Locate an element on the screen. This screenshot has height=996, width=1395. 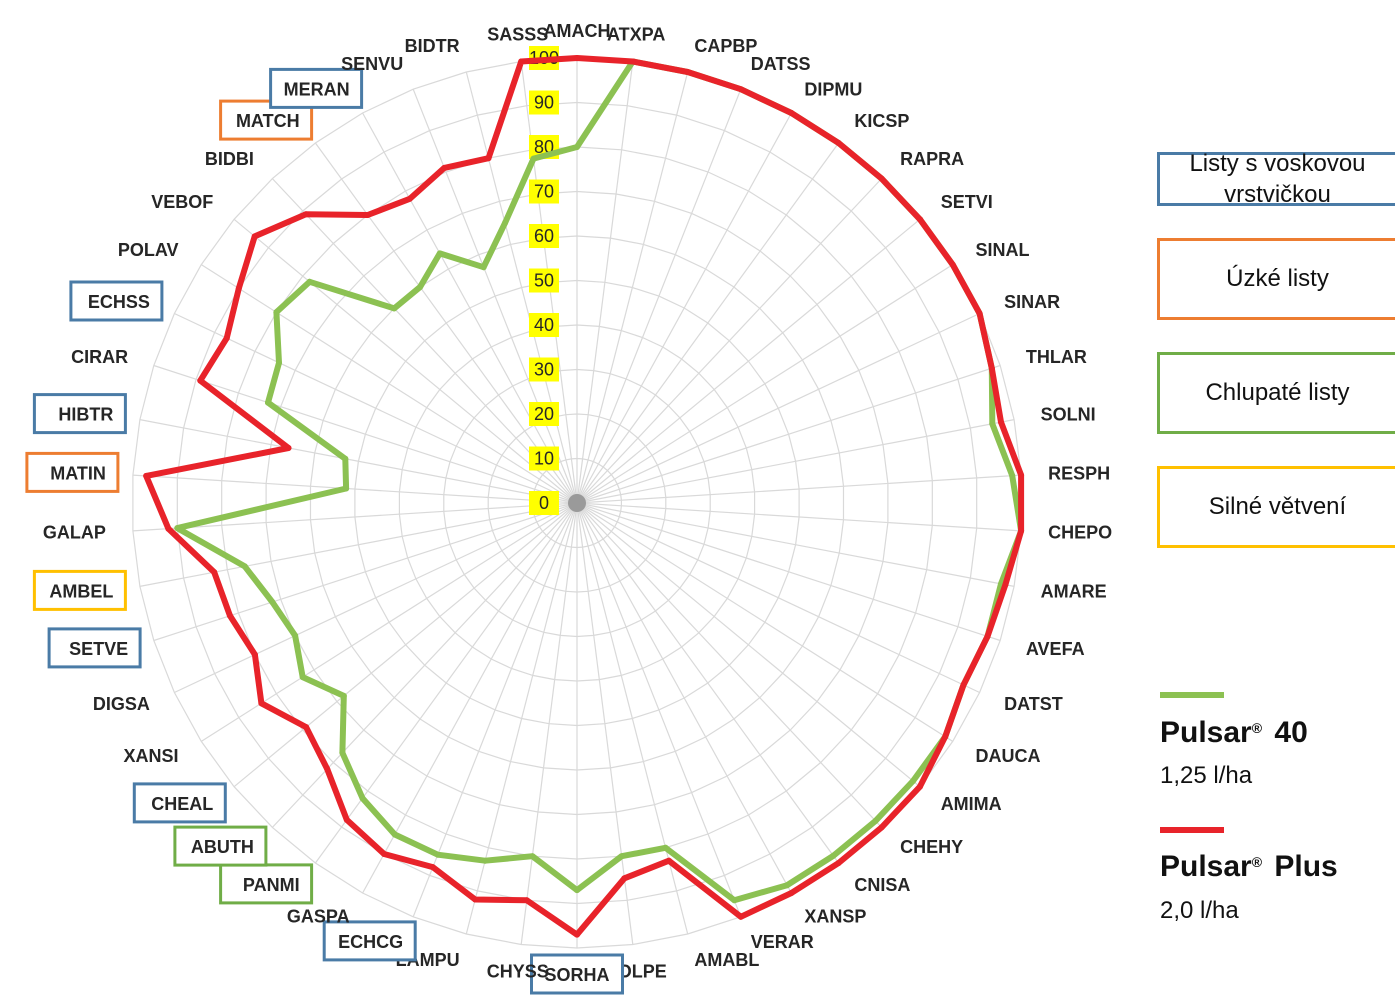
category-label: ECHSS is located at coordinates (119, 302).